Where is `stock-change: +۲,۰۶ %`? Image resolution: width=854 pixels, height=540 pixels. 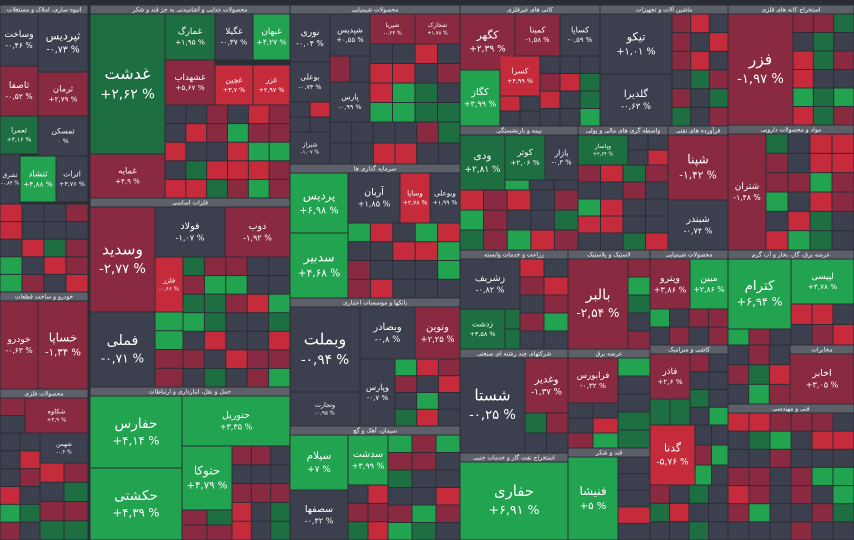 stock-change: +۲,۰۶ % is located at coordinates (524, 162).